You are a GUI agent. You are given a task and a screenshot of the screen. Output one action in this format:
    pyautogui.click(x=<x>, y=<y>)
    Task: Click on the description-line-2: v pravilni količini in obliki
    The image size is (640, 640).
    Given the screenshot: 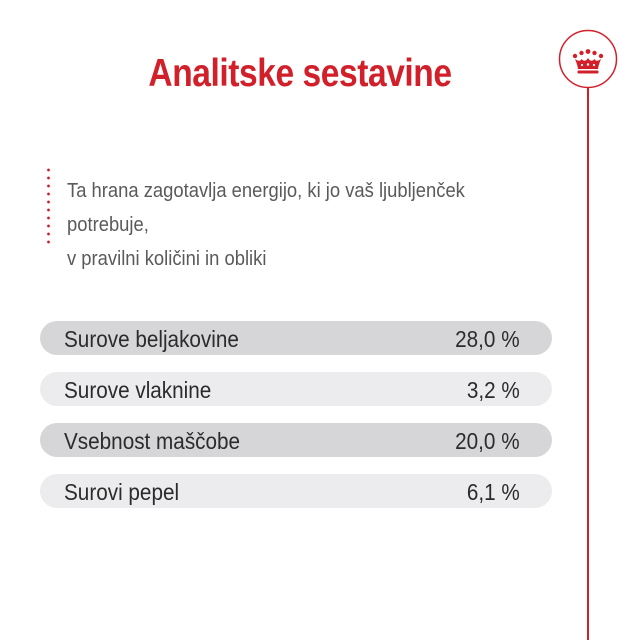 What is the action you would take?
    pyautogui.click(x=167, y=259)
    